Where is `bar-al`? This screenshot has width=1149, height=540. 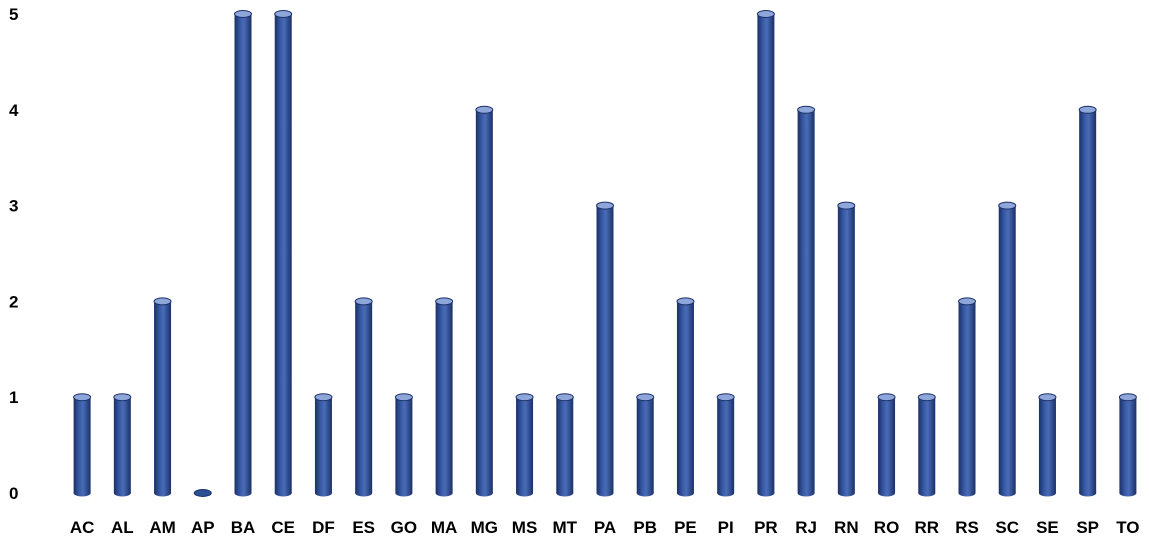
bar-al is located at coordinates (122, 445).